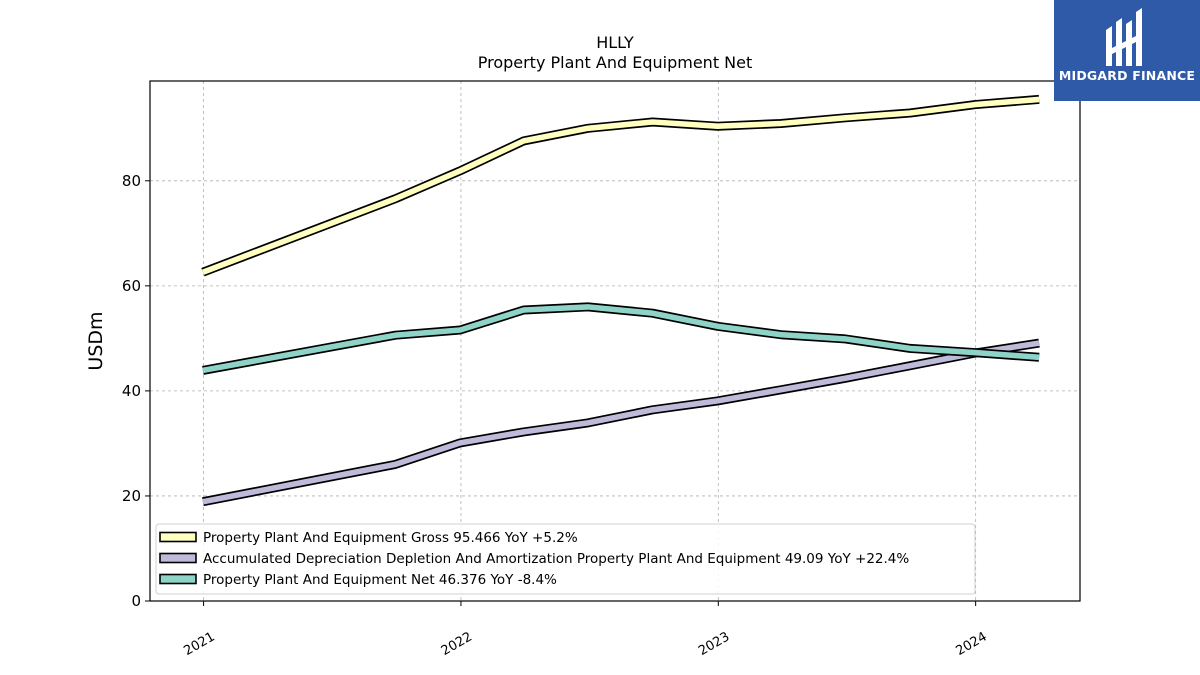 The width and height of the screenshot is (1200, 675). What do you see at coordinates (1124, 37) in the screenshot?
I see `logo-mark-icon` at bounding box center [1124, 37].